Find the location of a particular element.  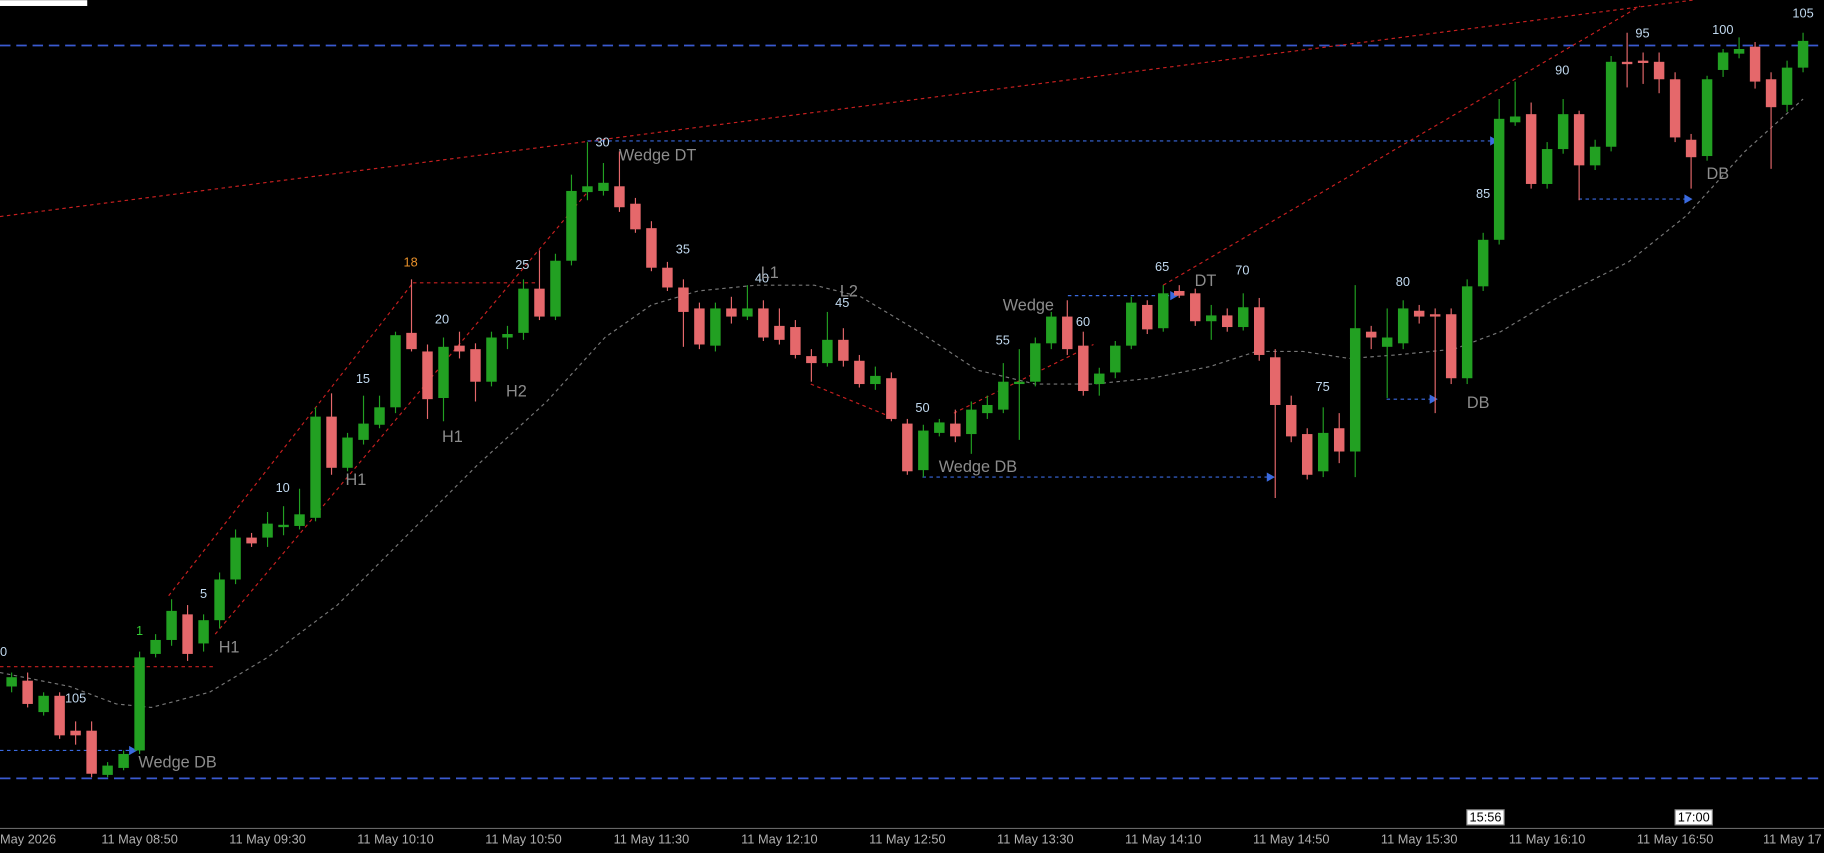

pattern-label: DT is located at coordinates (1206, 281).